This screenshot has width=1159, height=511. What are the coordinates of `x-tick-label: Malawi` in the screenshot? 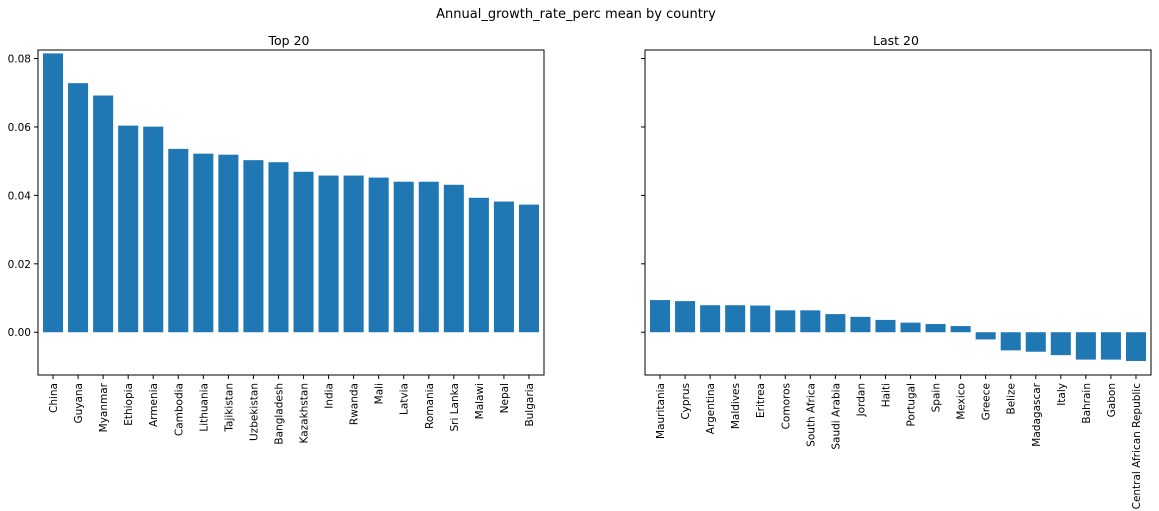 It's located at (480, 401).